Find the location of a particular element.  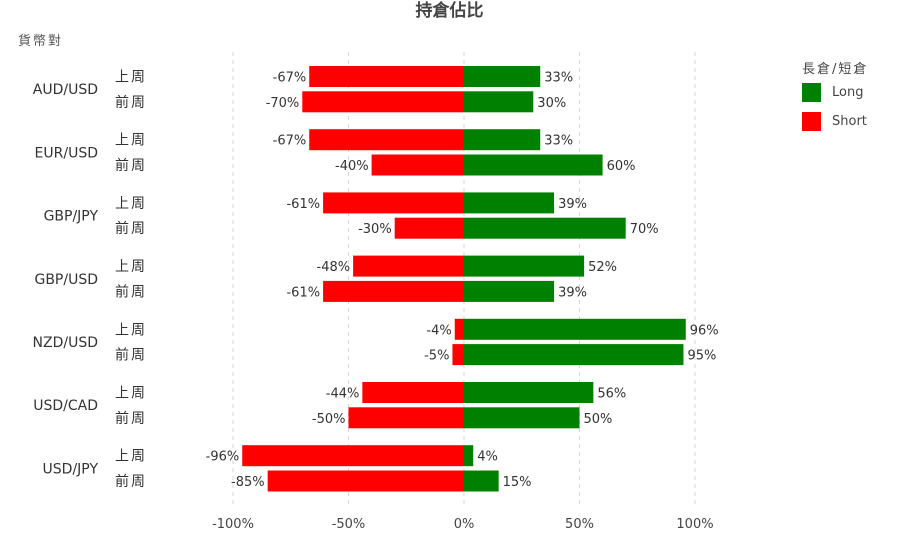

currency-pair-label: EUR/USD is located at coordinates (66, 153).